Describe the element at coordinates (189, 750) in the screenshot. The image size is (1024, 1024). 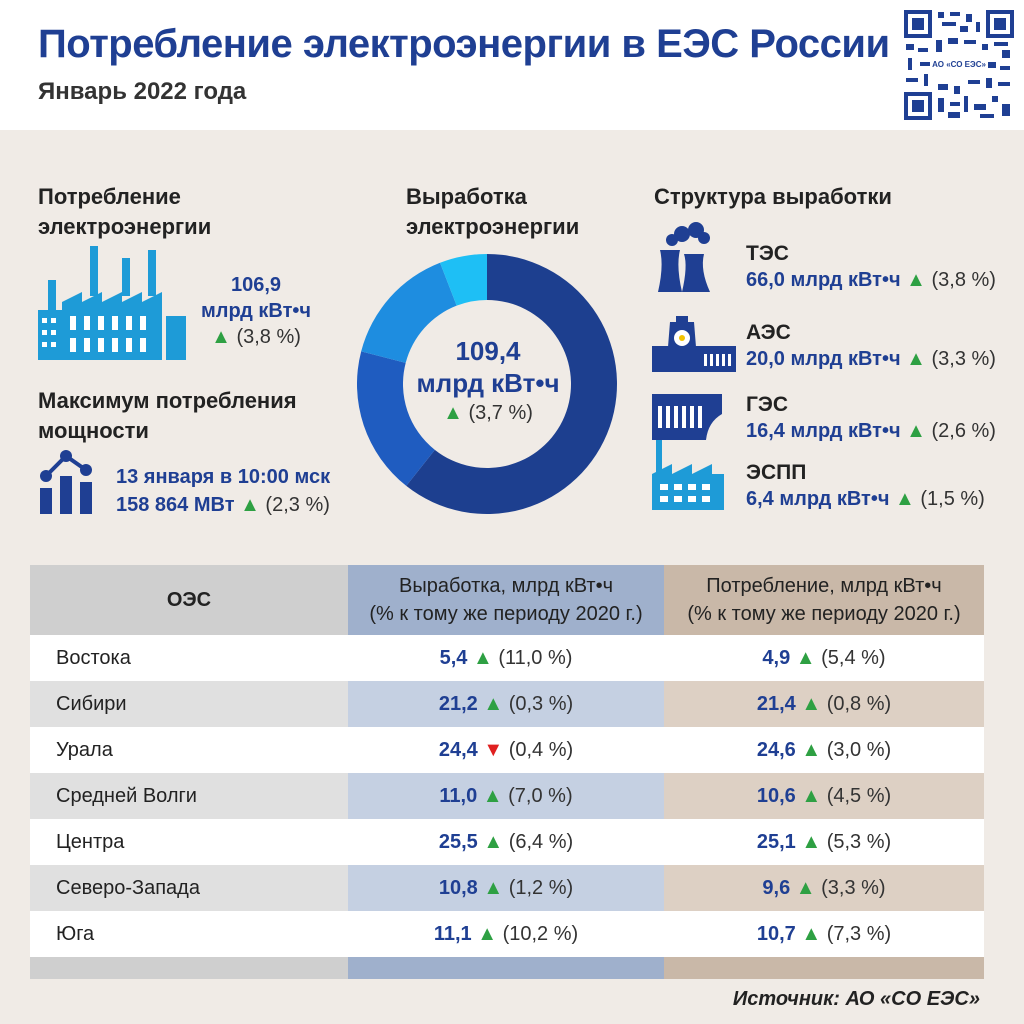
I see `cell-region: Урала` at that location.